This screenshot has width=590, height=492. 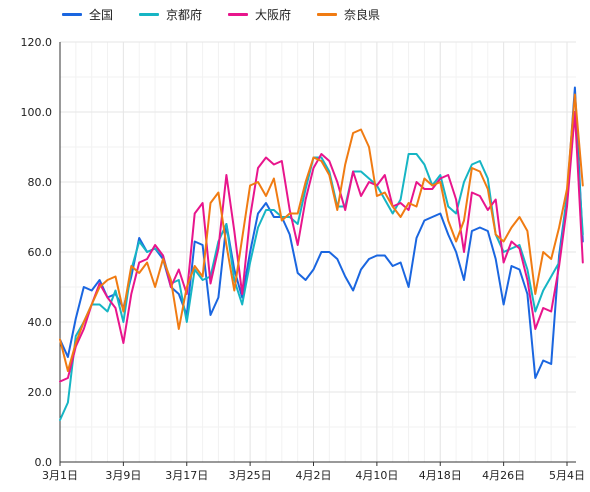 I want to click on y-tick-label: 20.0, so click(x=40, y=392).